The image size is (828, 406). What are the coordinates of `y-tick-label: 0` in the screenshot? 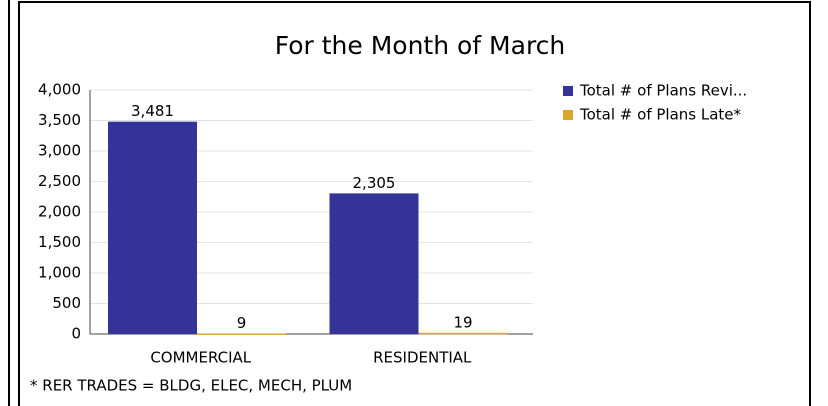 It's located at (76, 334).